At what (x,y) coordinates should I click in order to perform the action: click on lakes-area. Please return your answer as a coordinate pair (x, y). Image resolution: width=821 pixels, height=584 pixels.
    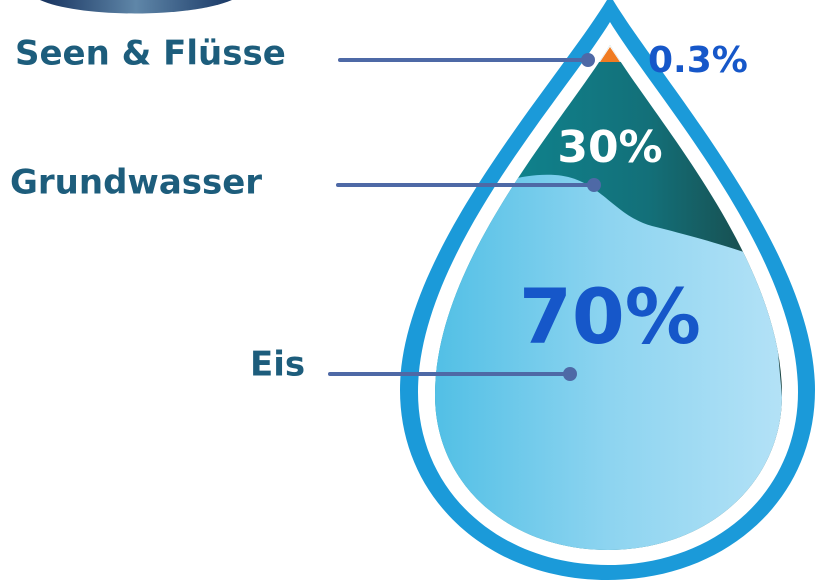
    Looking at the image, I should click on (610, 54).